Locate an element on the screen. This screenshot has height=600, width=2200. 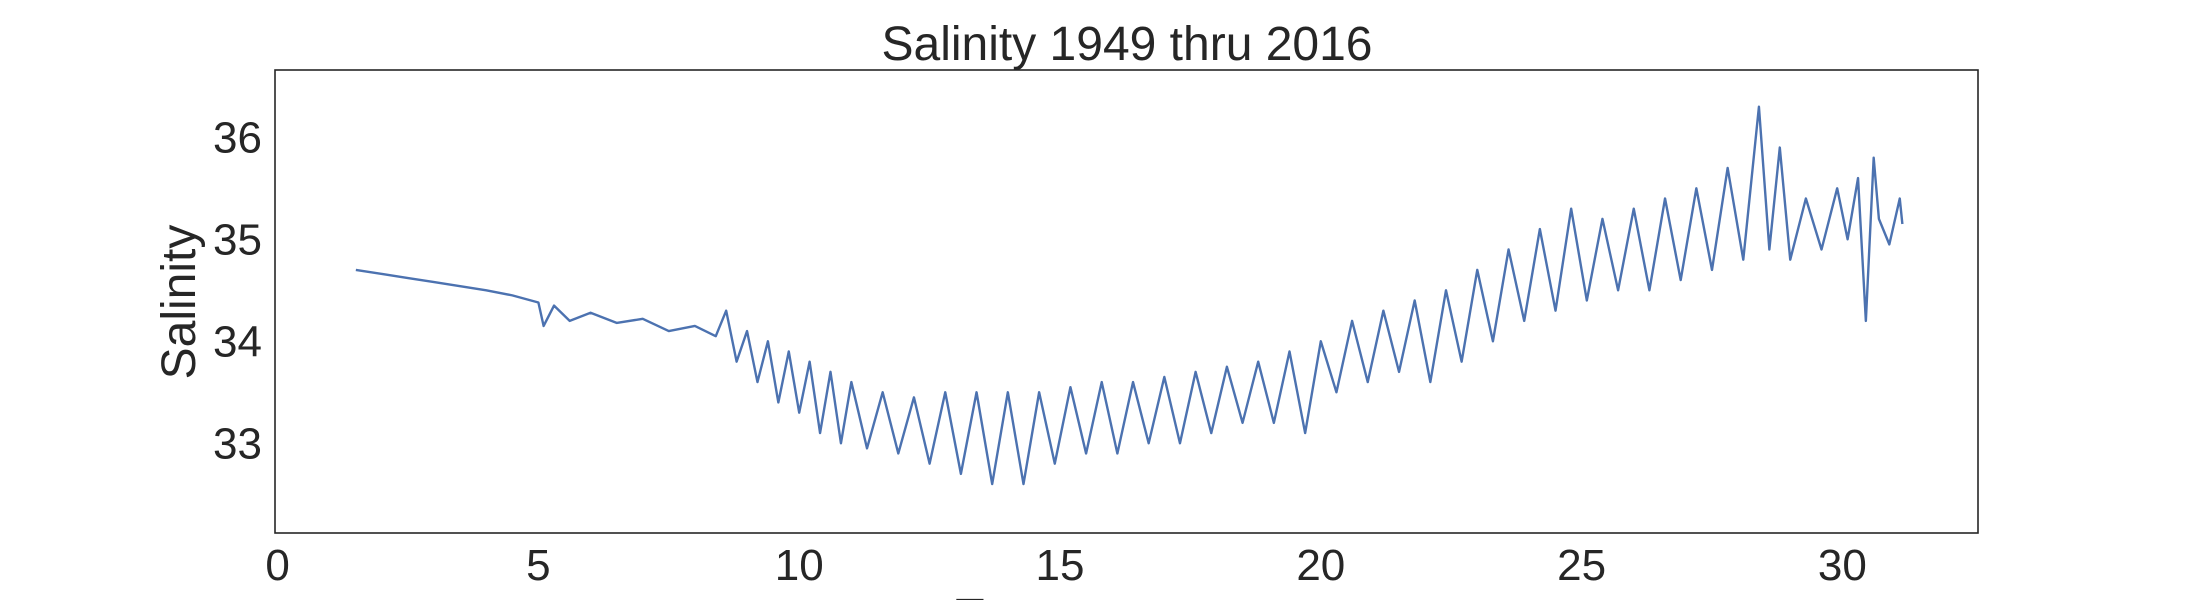
y-tick-label: 34 is located at coordinates (237, 341).